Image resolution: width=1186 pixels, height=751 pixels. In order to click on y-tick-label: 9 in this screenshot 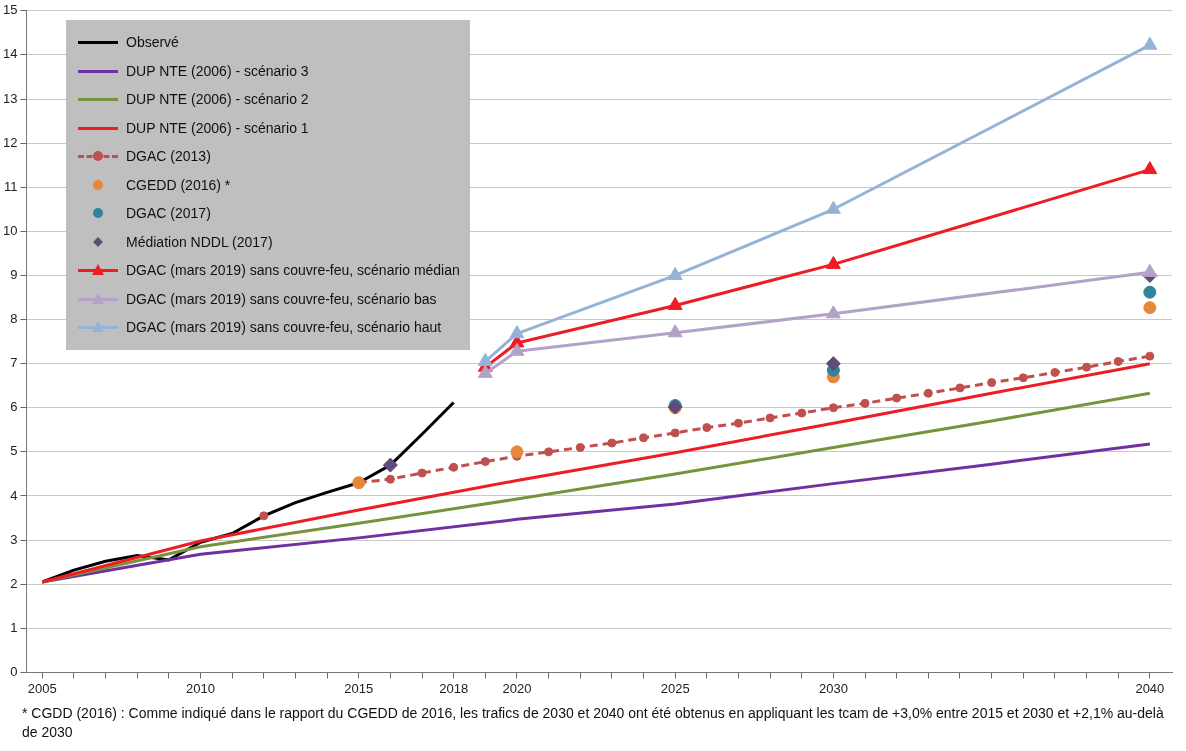, I will do `click(14, 275)`.